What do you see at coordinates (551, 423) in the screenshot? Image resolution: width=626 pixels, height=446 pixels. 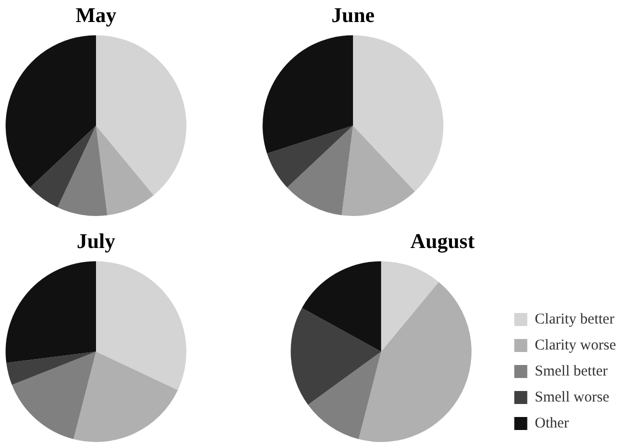 I see `legend-label: Other` at bounding box center [551, 423].